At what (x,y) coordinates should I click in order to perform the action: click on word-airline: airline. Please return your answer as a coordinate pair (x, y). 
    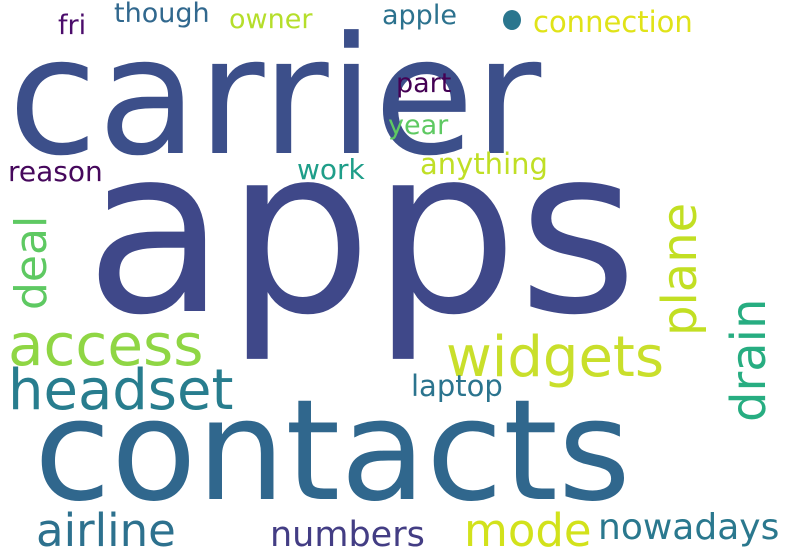
    Looking at the image, I should click on (106, 530).